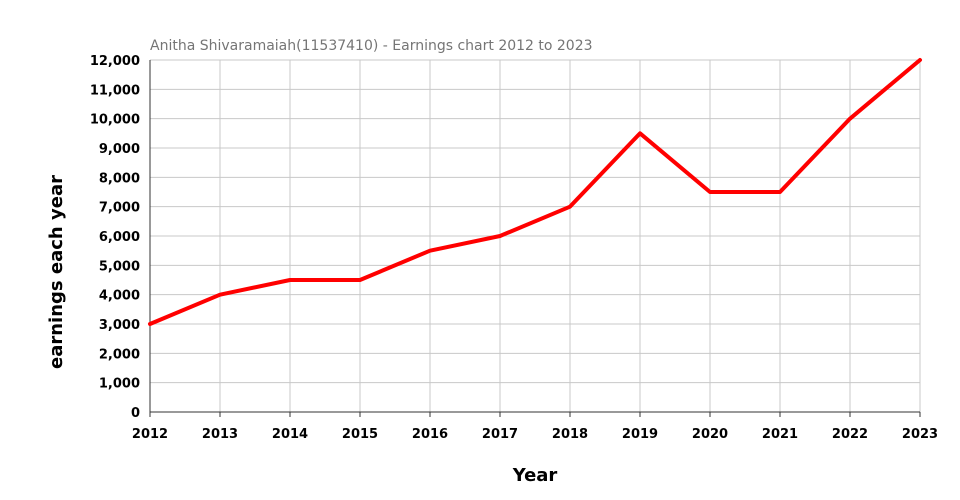 Image resolution: width=960 pixels, height=500 pixels. I want to click on y-tick-label: 7,000, so click(119, 208).